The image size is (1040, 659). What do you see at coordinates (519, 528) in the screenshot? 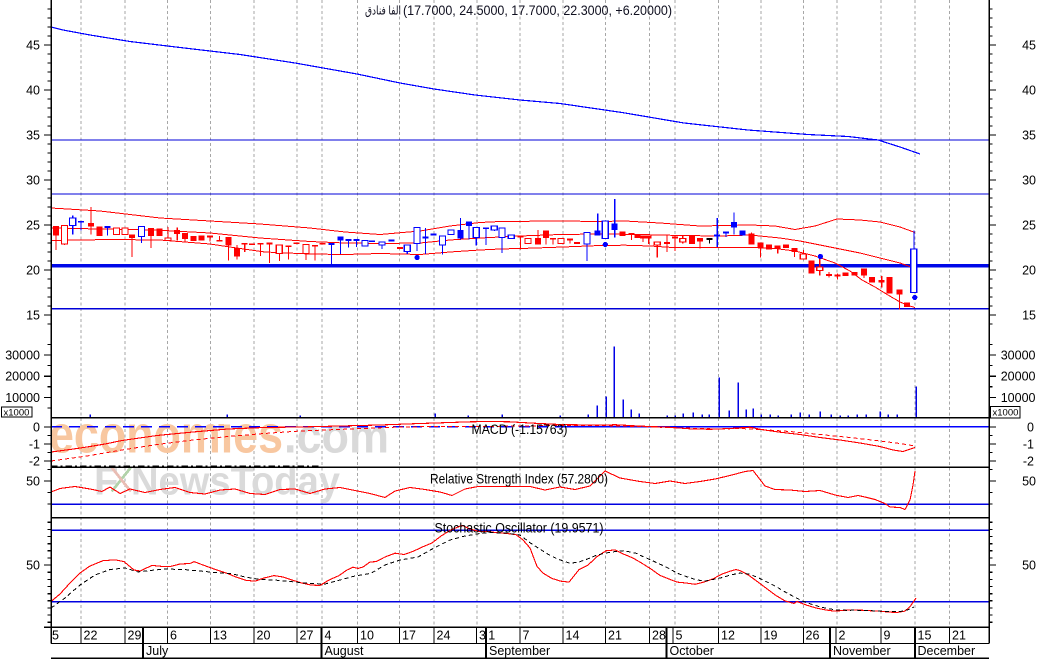
I see `svg-text:Stochastic Oscillator (19.9571: Stochastic Oscillator (19.9571)` at bounding box center [519, 528].